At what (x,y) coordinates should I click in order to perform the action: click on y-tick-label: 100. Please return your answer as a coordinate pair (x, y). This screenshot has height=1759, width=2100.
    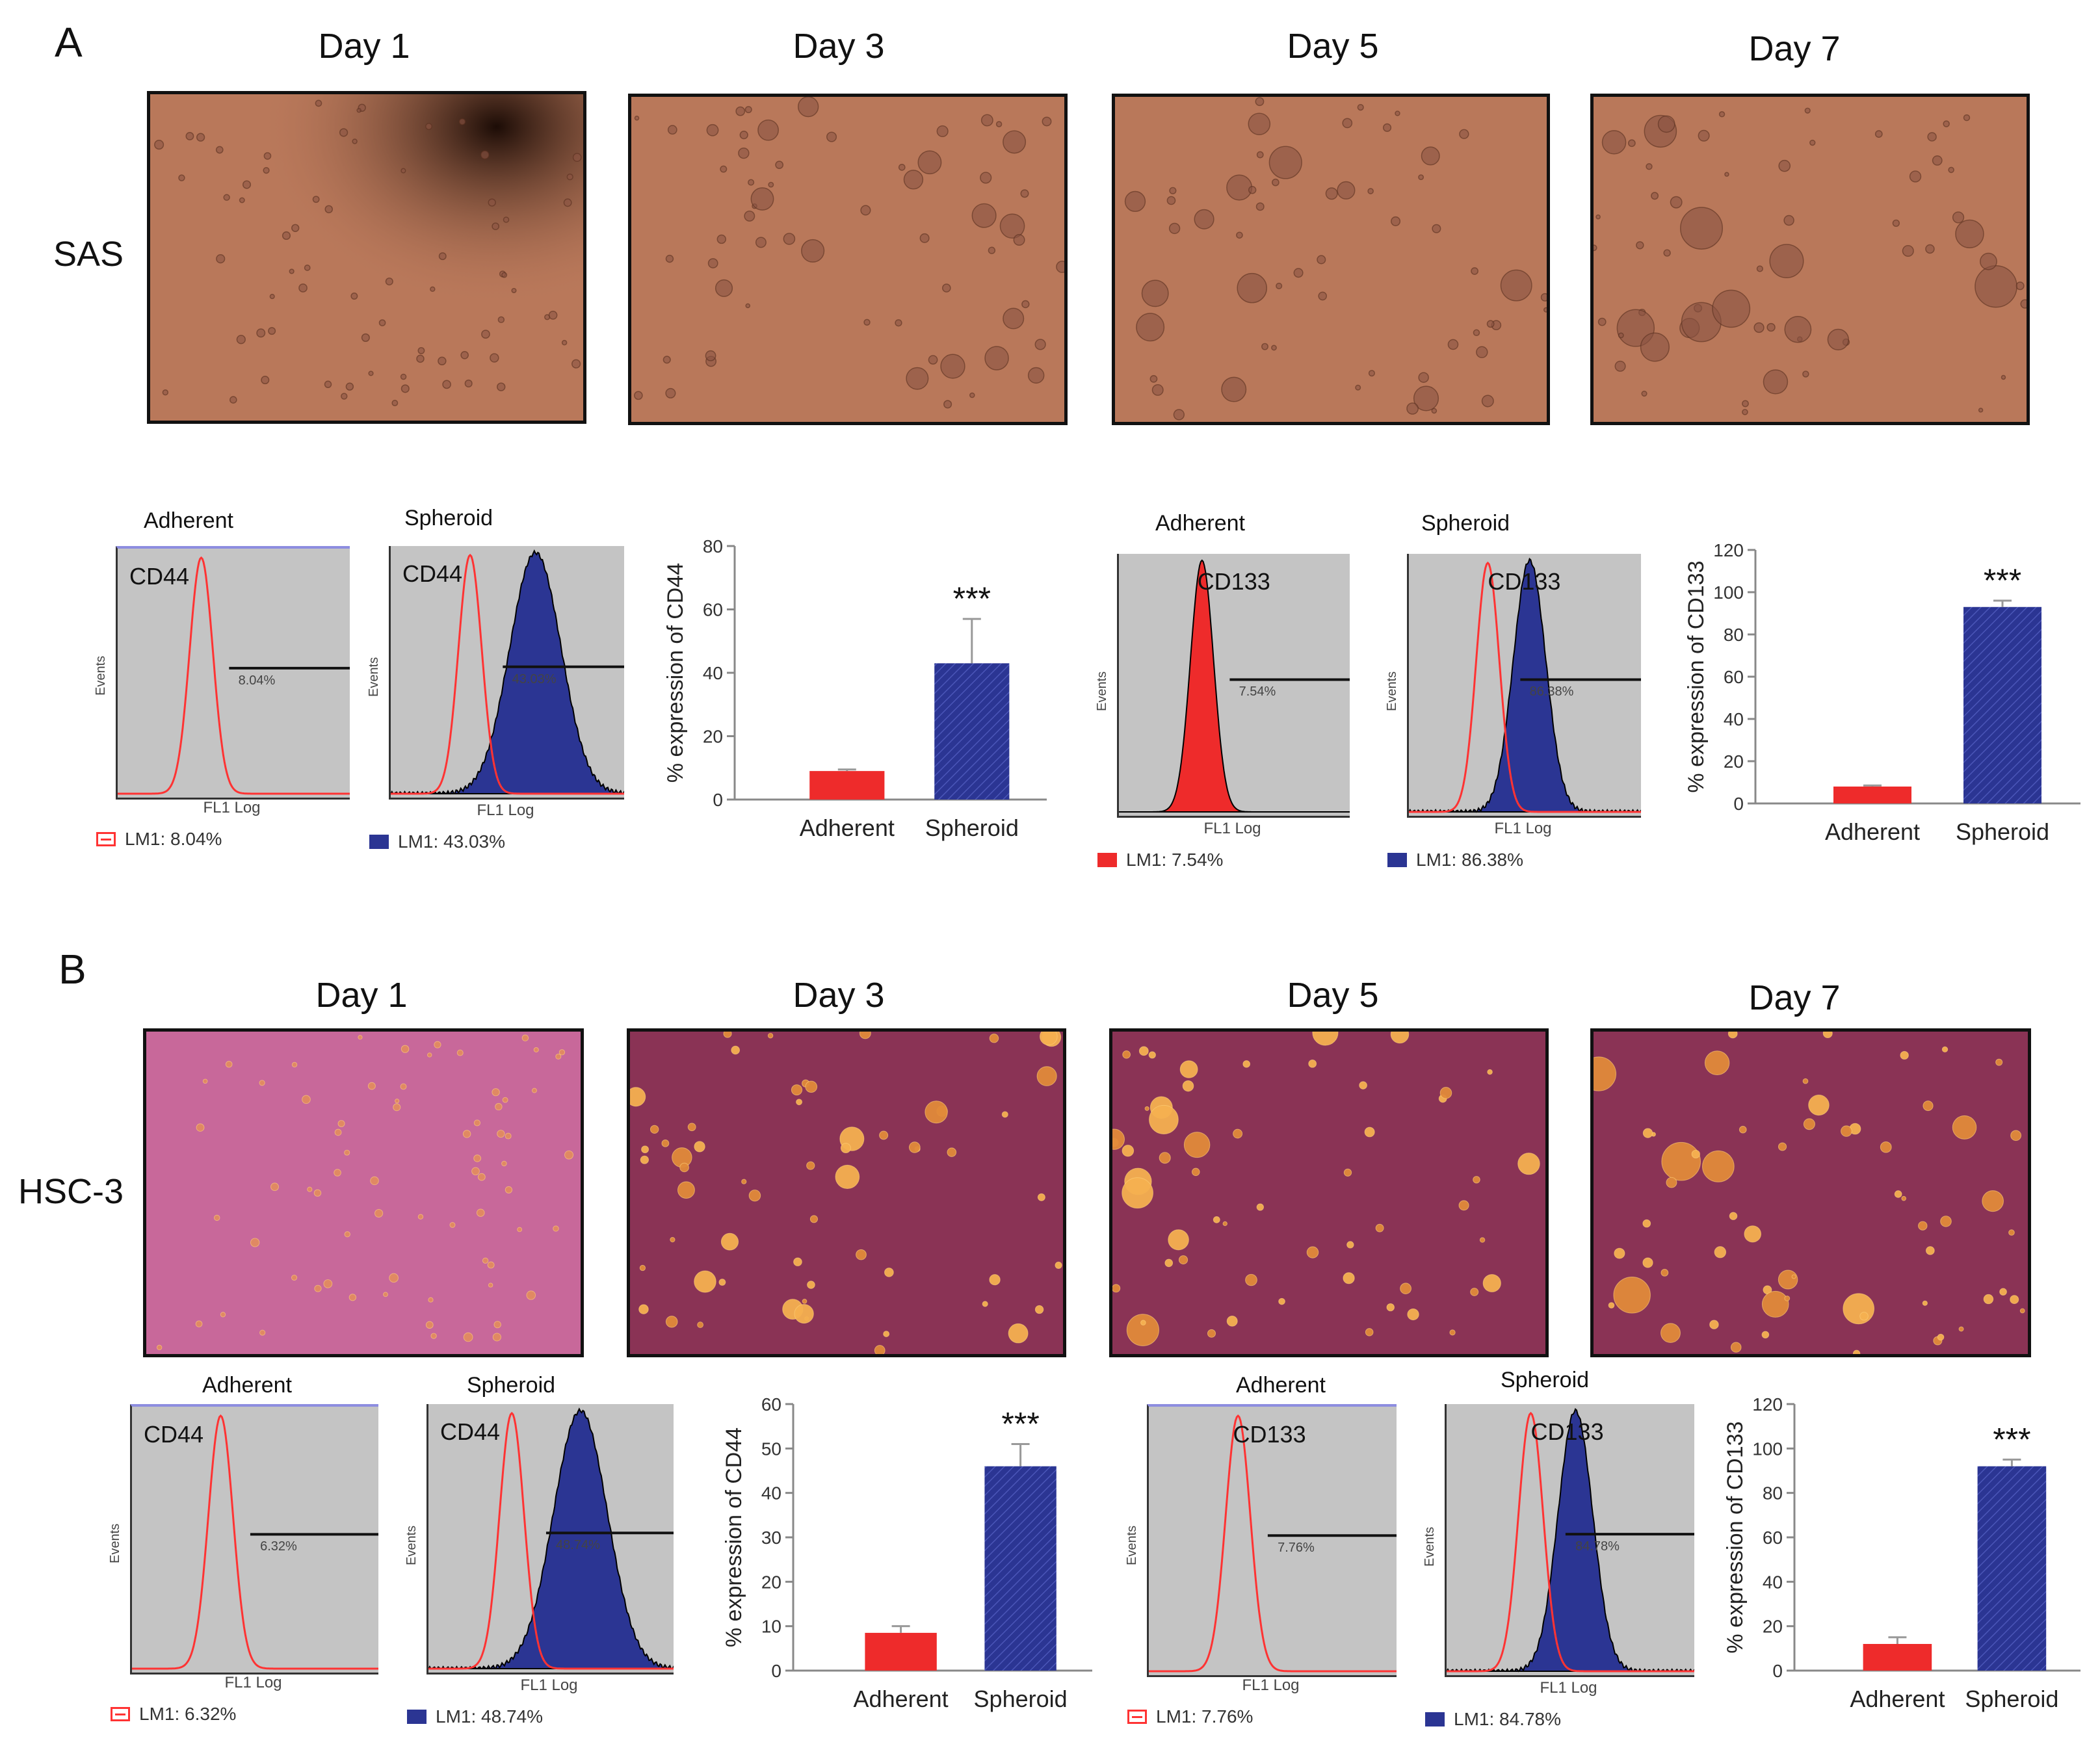
    Looking at the image, I should click on (1767, 1449).